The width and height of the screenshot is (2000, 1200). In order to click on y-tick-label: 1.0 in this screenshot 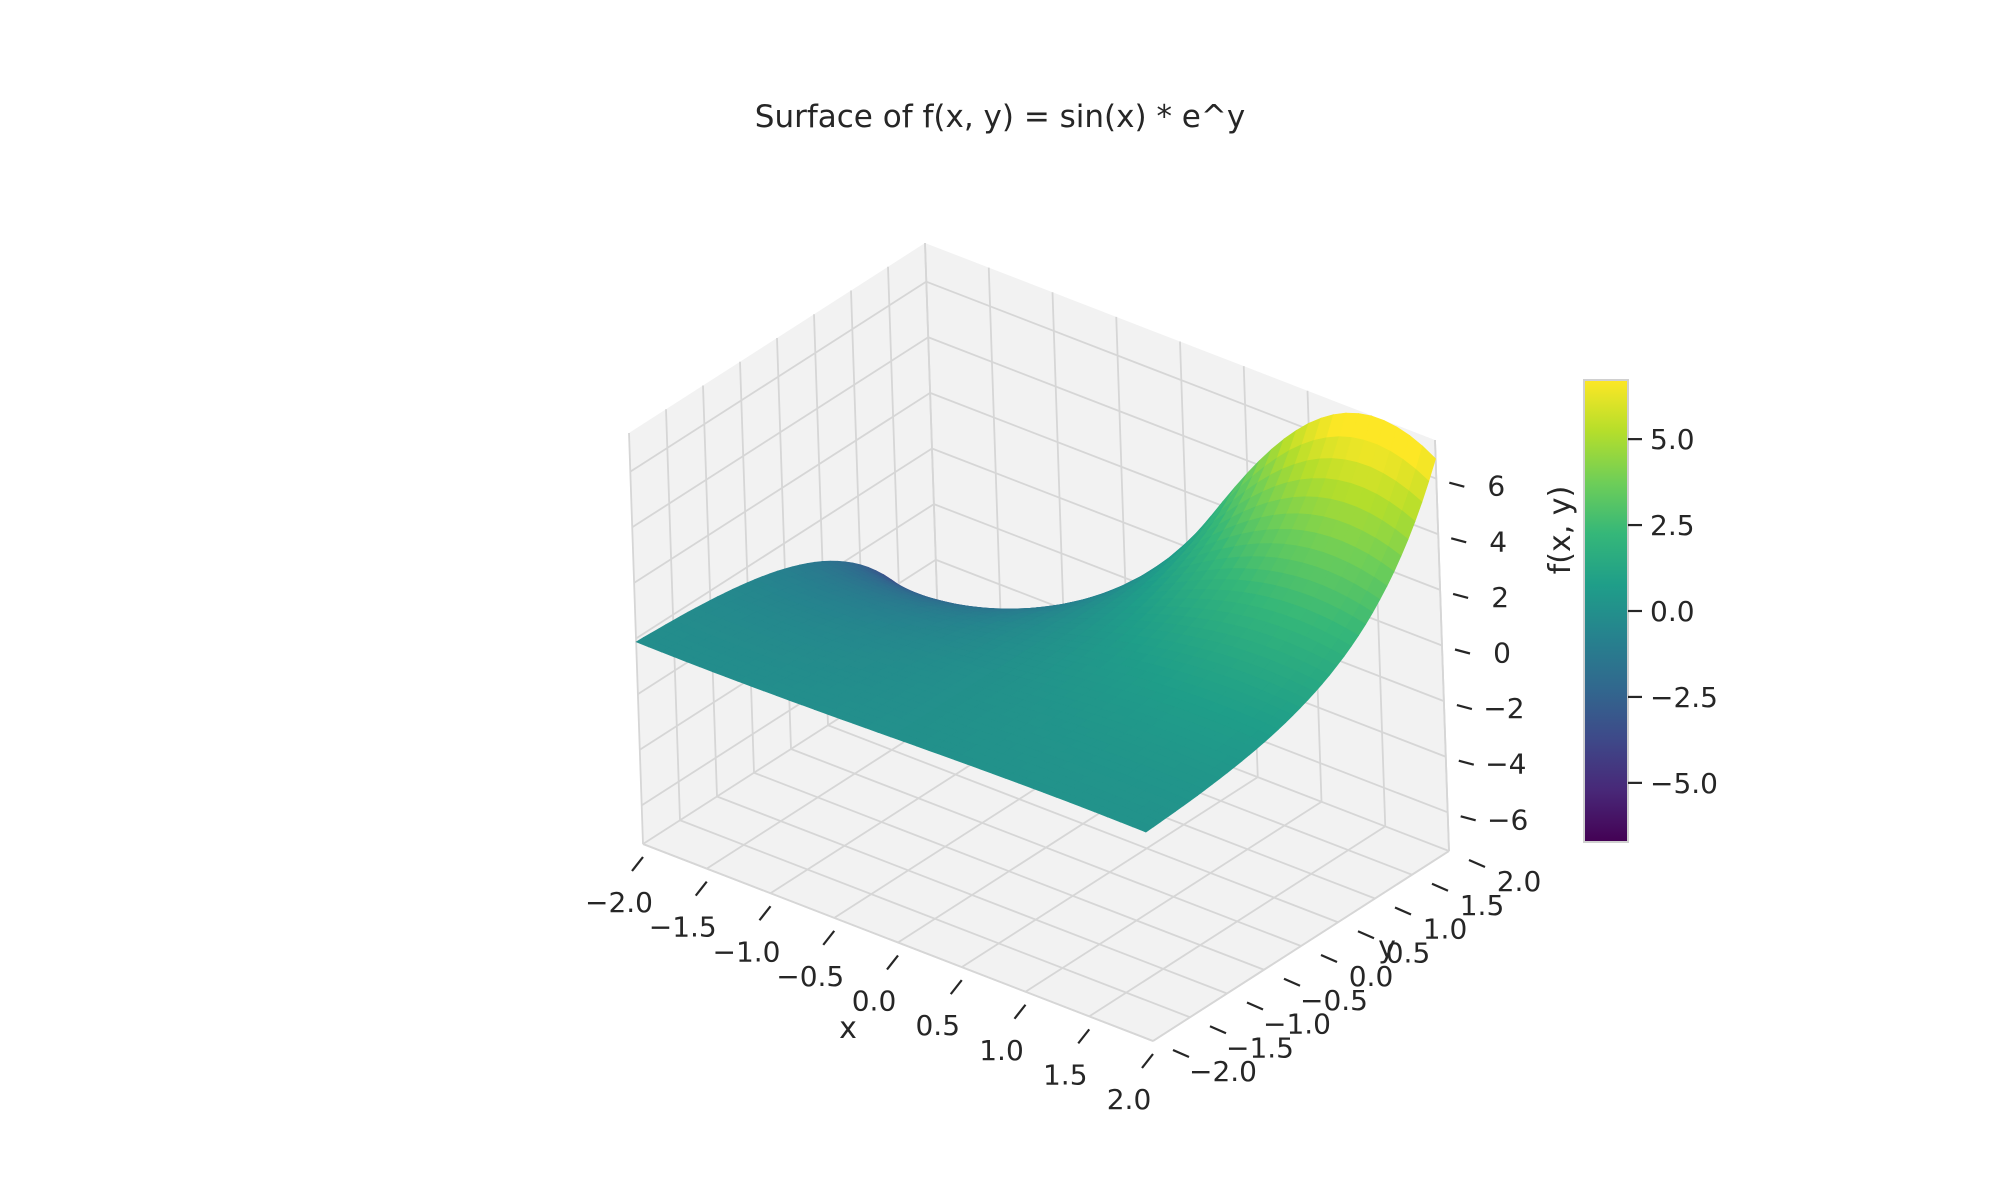, I will do `click(1445, 929)`.